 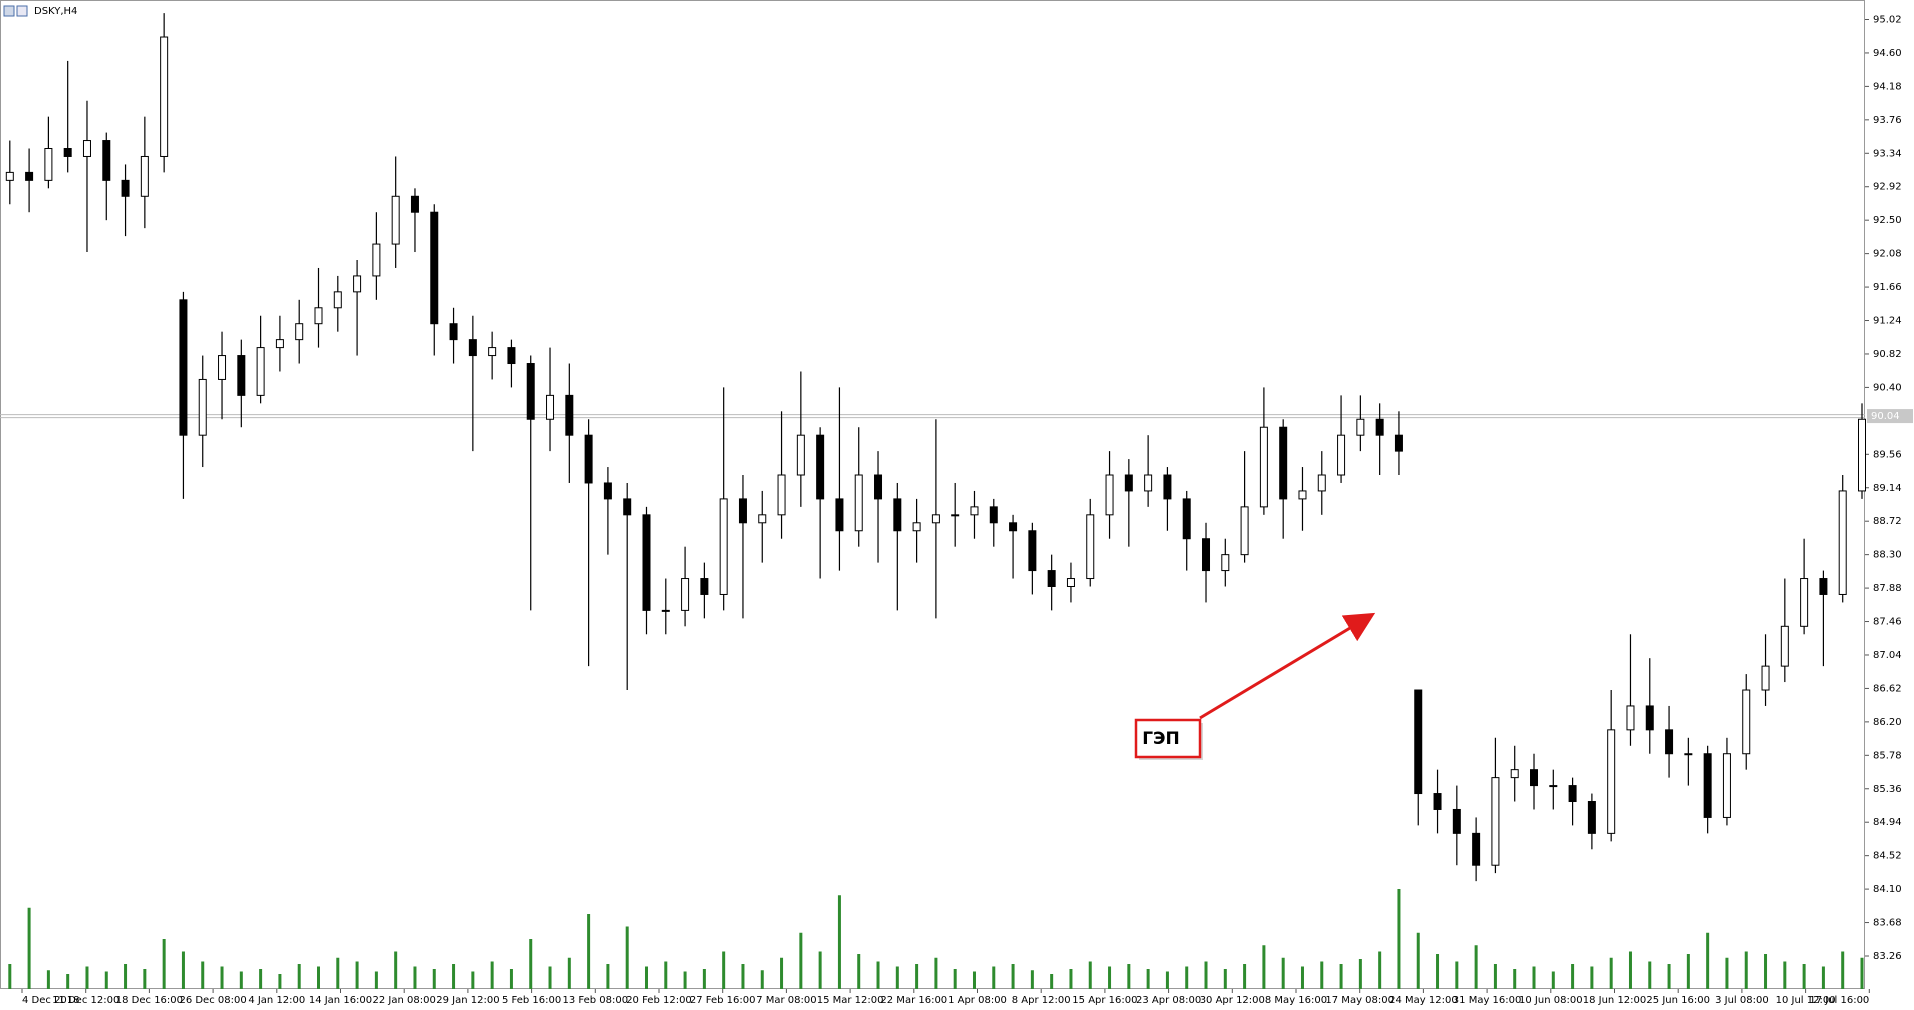 I want to click on annotation-text: ГЭП, so click(x=1161, y=739).